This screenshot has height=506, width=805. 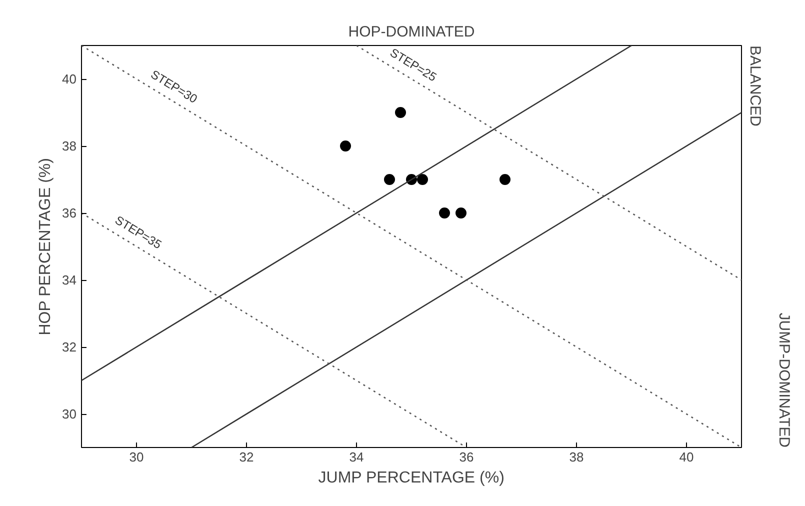 What do you see at coordinates (69, 79) in the screenshot?
I see `y-tick-label: 40` at bounding box center [69, 79].